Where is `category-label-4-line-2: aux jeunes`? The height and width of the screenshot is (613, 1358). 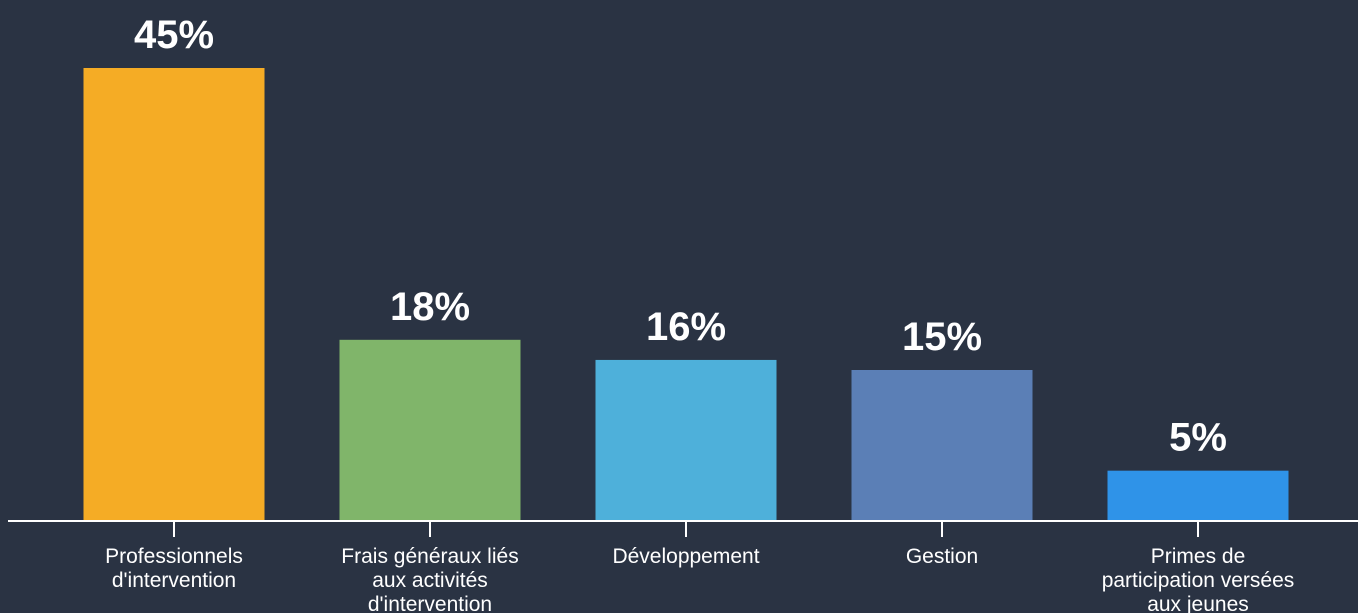 category-label-4-line-2: aux jeunes is located at coordinates (1198, 603).